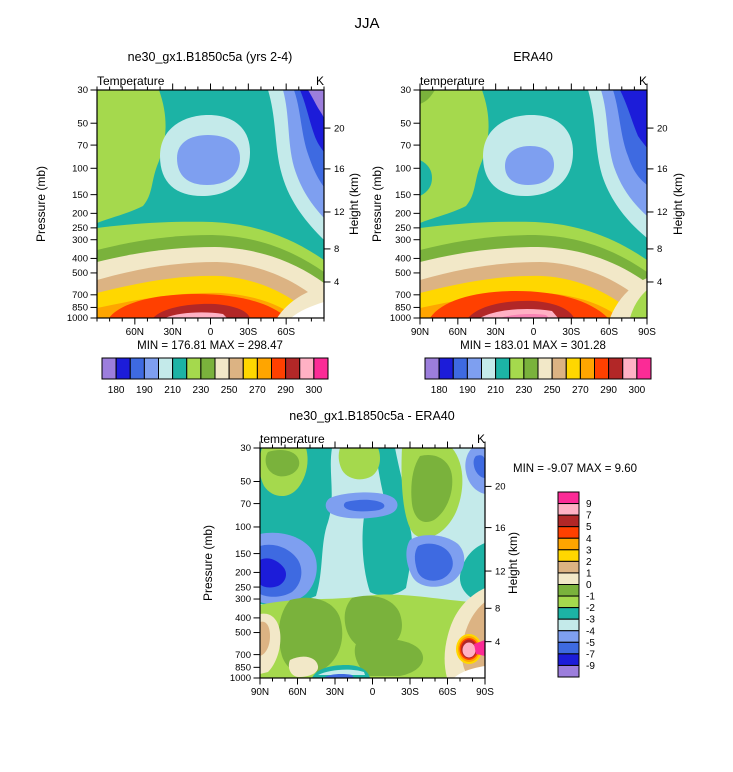 Image resolution: width=733 pixels, height=772 pixels. I want to click on colorbar-tick-label: -7, so click(590, 654).